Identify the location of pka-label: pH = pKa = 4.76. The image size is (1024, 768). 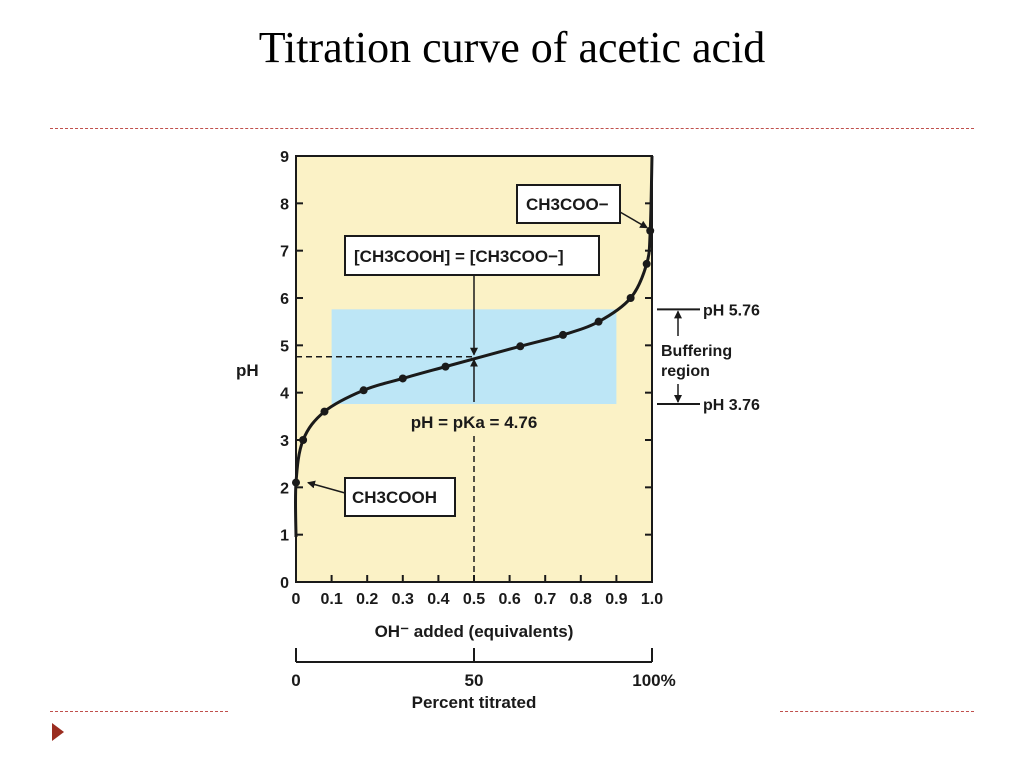
(474, 422).